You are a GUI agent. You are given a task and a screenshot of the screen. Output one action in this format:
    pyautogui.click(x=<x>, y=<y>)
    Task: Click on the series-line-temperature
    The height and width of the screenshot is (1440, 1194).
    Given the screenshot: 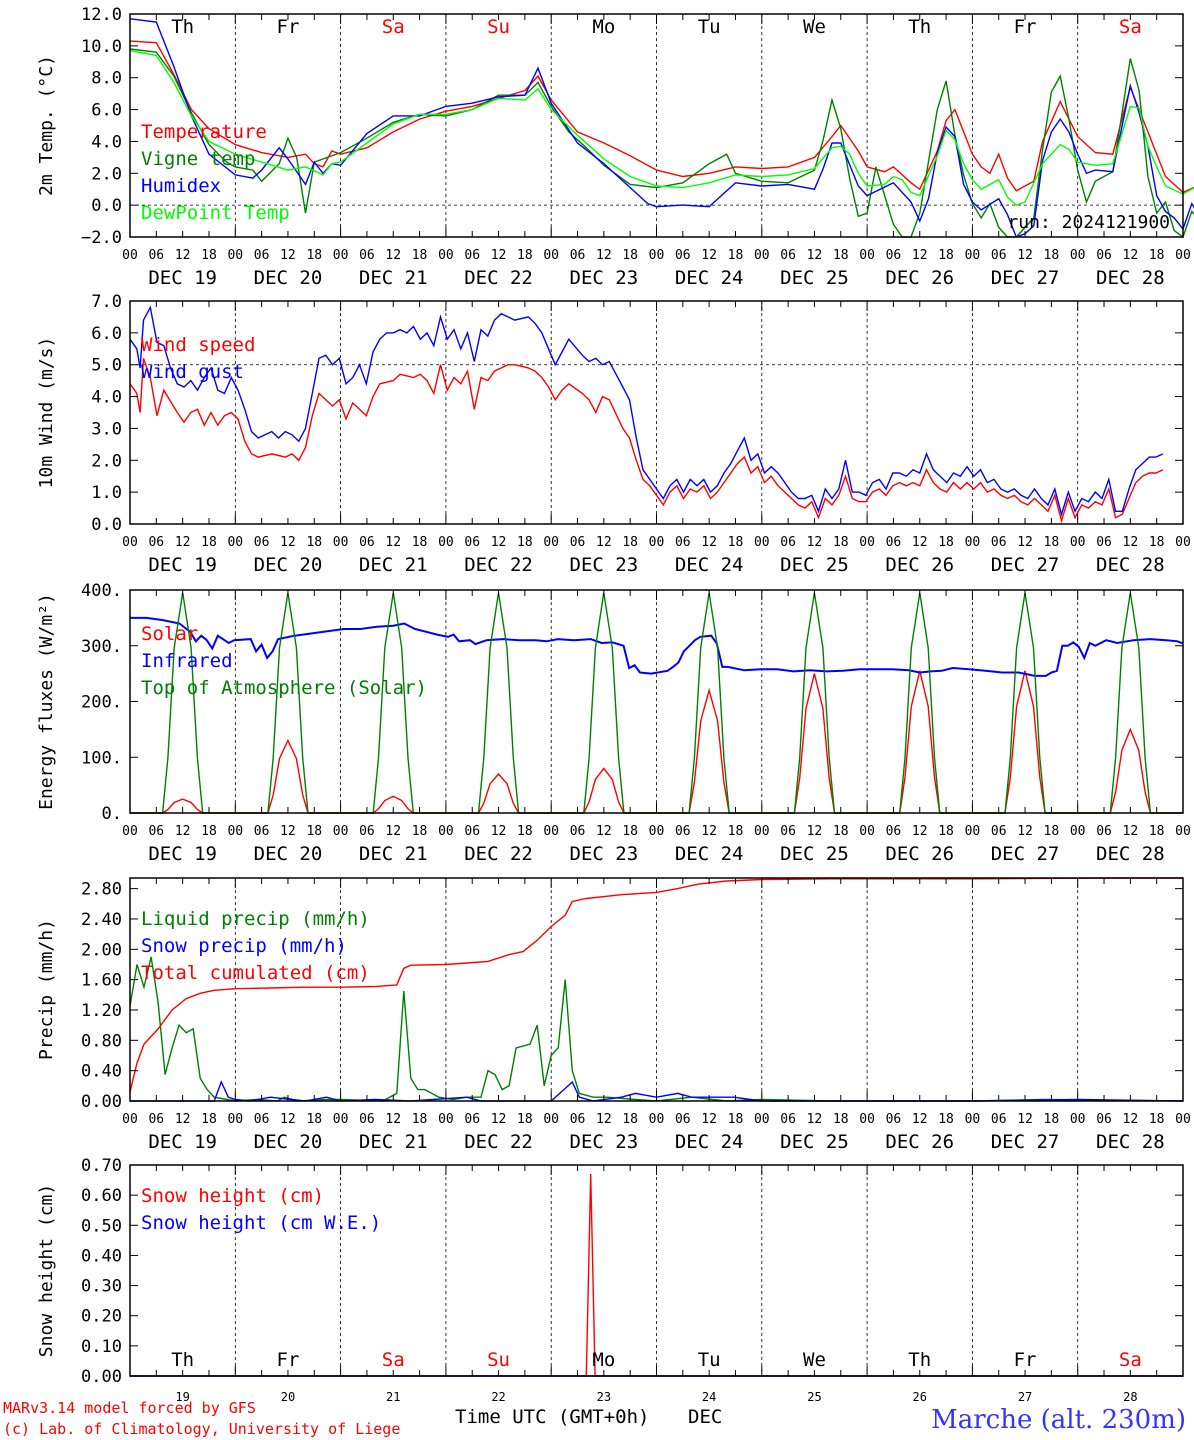 What is the action you would take?
    pyautogui.click(x=661, y=117)
    